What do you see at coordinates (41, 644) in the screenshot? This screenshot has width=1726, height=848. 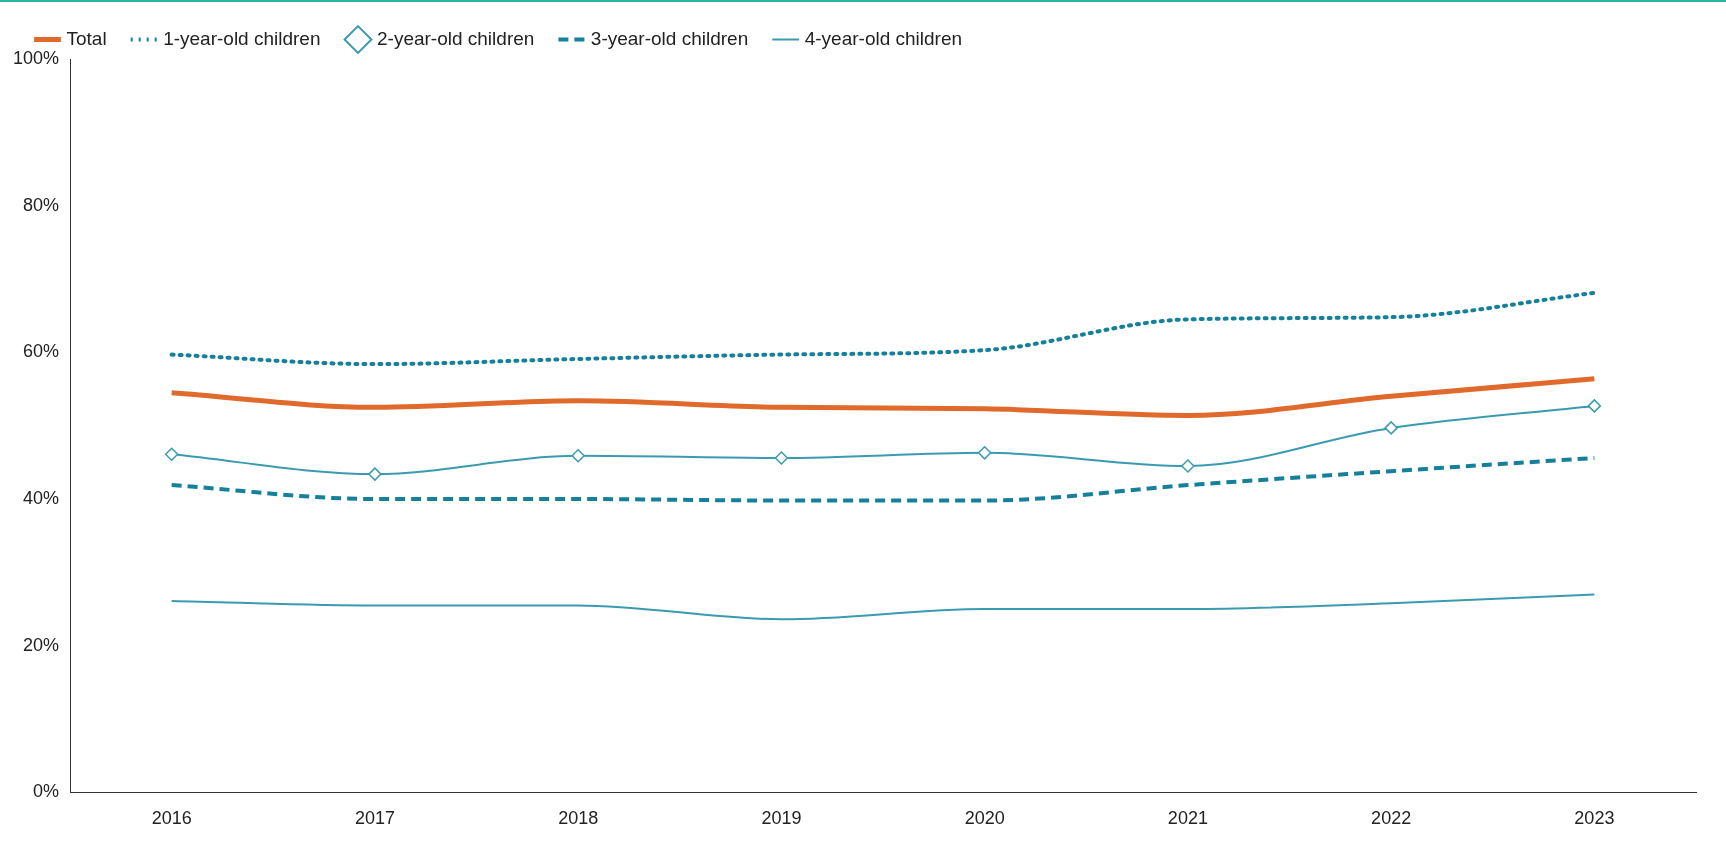 I see `y-tick-label: 20%` at bounding box center [41, 644].